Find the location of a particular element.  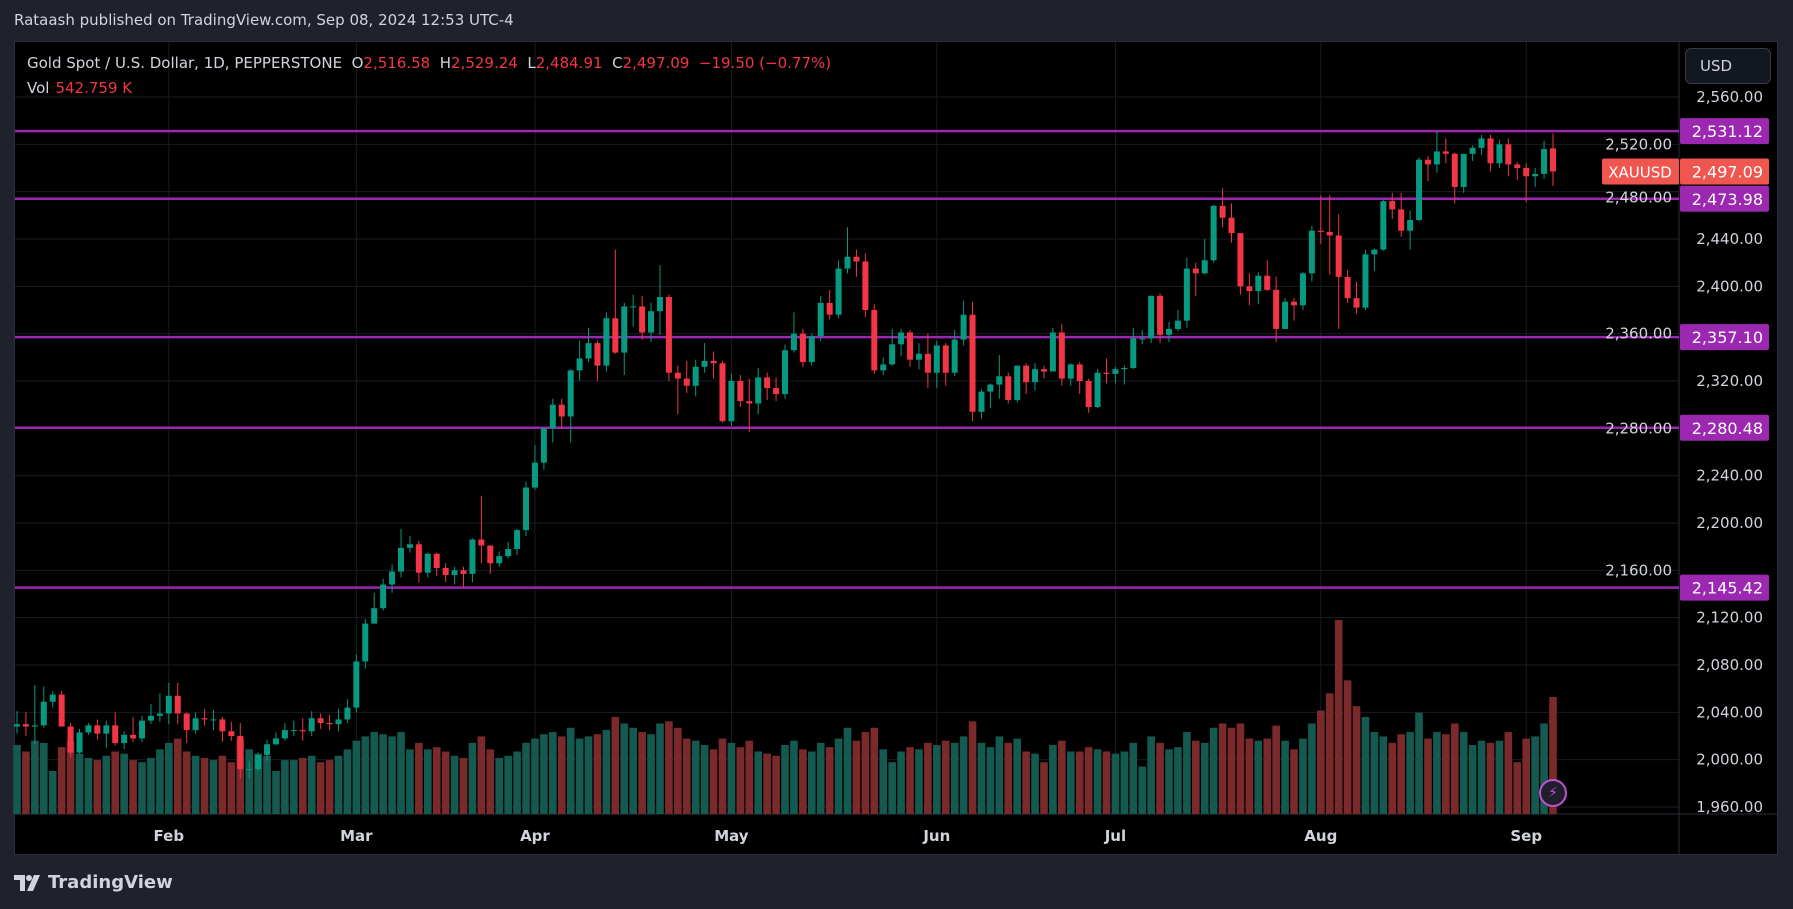

volume-label: Vol is located at coordinates (38, 88).